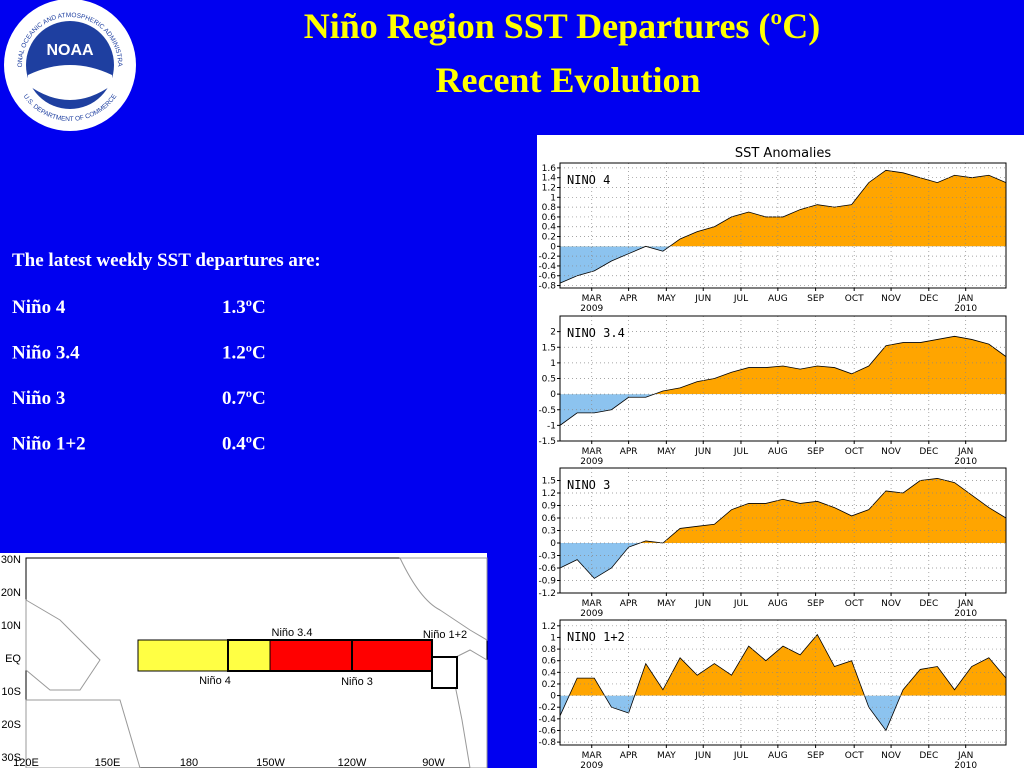 The height and width of the screenshot is (768, 1024). I want to click on logo-name: NOAA, so click(70, 50).